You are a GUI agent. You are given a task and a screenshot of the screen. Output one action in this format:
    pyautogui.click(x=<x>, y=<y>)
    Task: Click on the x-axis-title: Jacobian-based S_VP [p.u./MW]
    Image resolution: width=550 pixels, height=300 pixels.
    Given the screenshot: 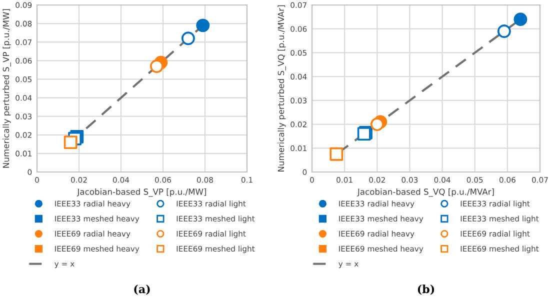 What is the action you would take?
    pyautogui.click(x=141, y=192)
    